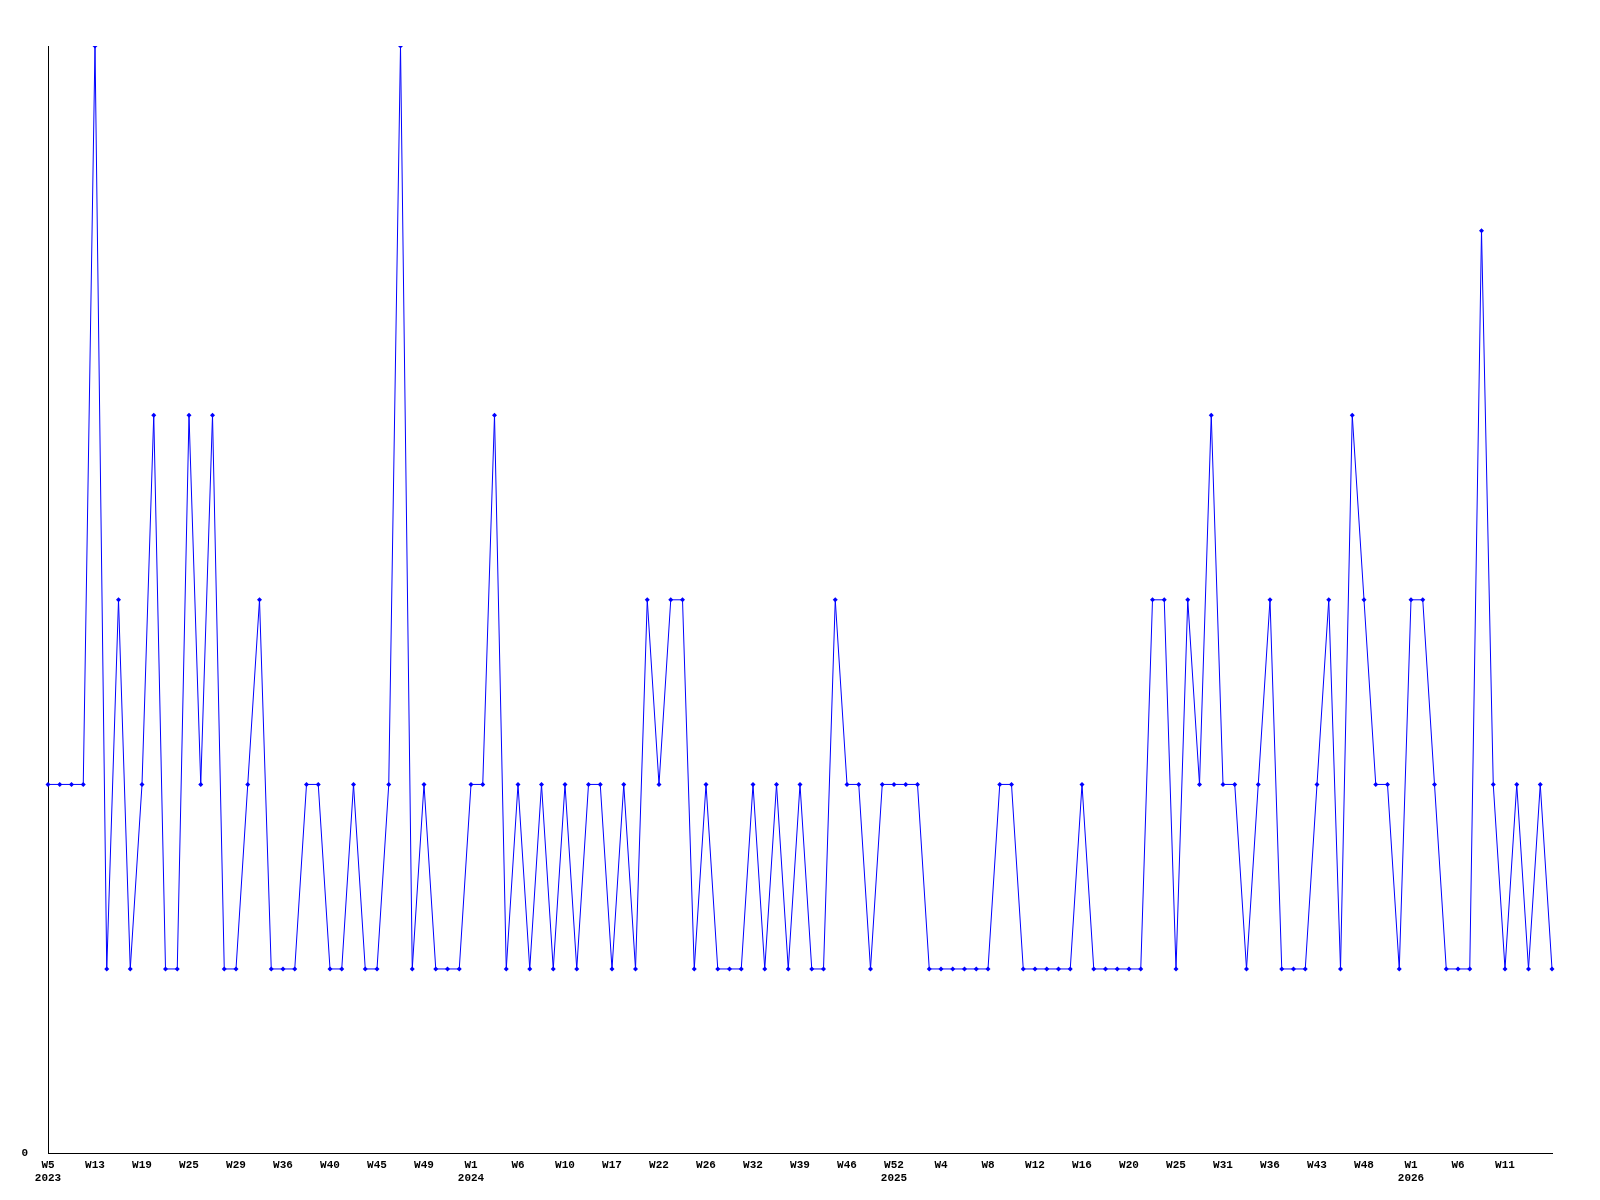 The height and width of the screenshot is (1200, 1600). Describe the element at coordinates (471, 1171) in the screenshot. I see `x-tick-label: W1 2024` at that location.